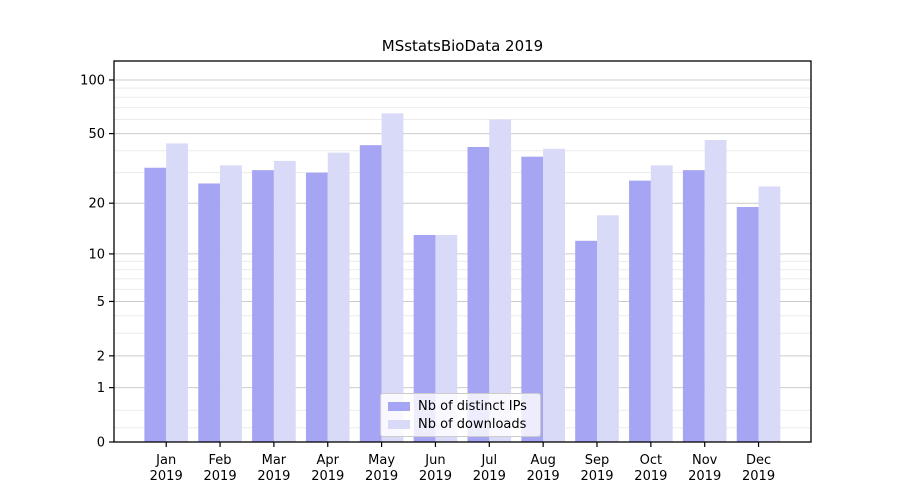 This screenshot has width=900, height=500. I want to click on bar-ips-jan, so click(155, 304).